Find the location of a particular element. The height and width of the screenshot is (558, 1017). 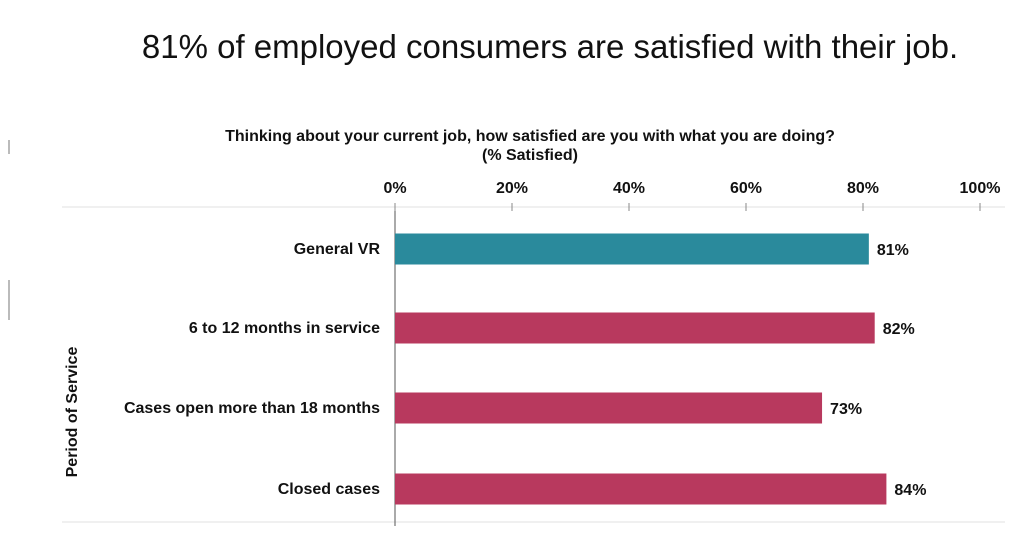

category-label: 6 to 12 months in service is located at coordinates (284, 328).